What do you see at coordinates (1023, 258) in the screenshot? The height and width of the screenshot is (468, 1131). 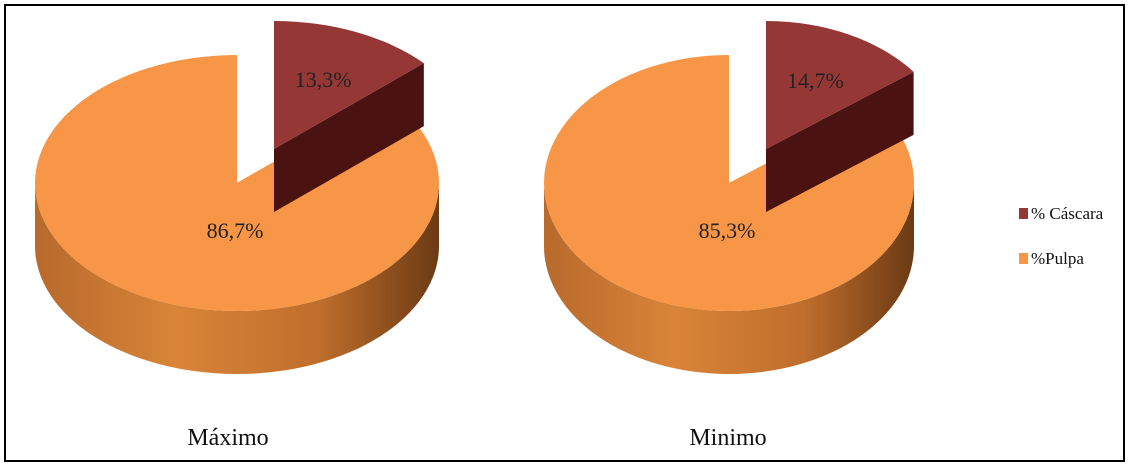 I see `legend-swatch-pulpa` at bounding box center [1023, 258].